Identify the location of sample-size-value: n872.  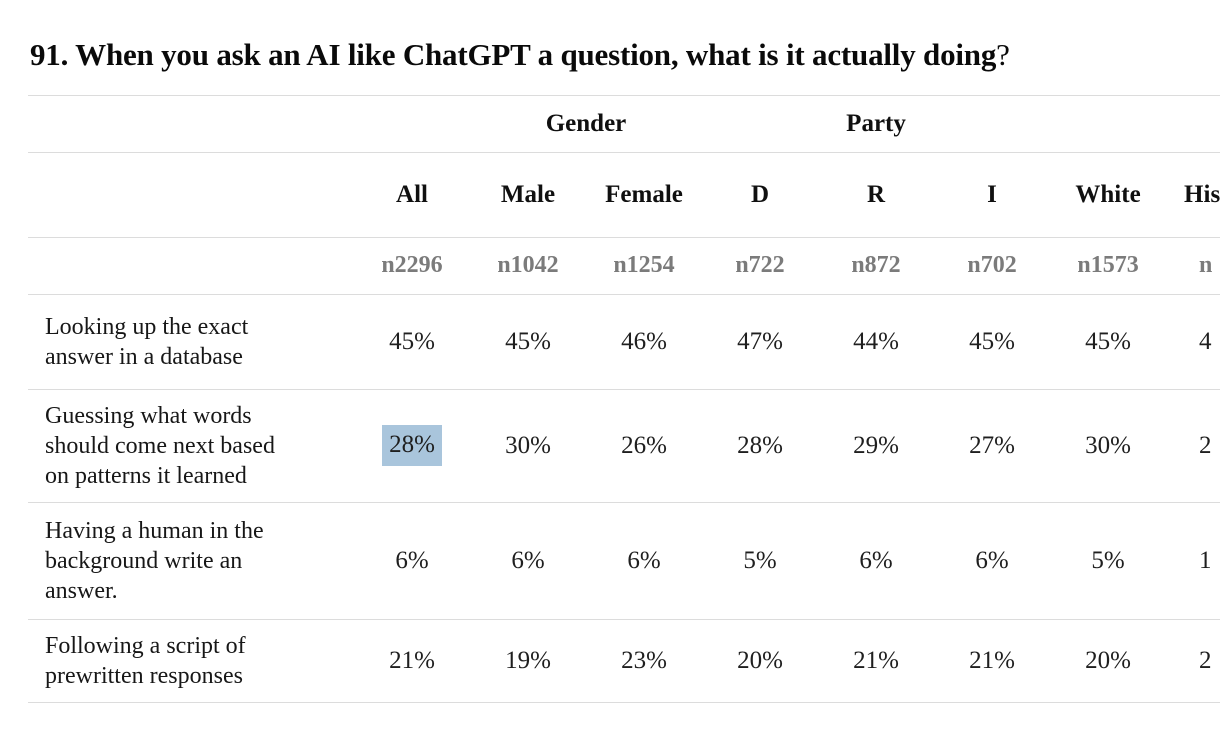
(876, 266).